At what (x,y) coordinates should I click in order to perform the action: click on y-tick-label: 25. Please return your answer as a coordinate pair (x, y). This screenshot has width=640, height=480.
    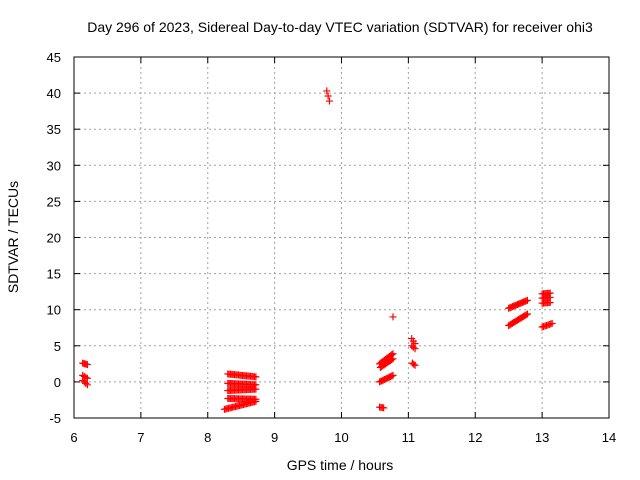
    Looking at the image, I should click on (54, 201).